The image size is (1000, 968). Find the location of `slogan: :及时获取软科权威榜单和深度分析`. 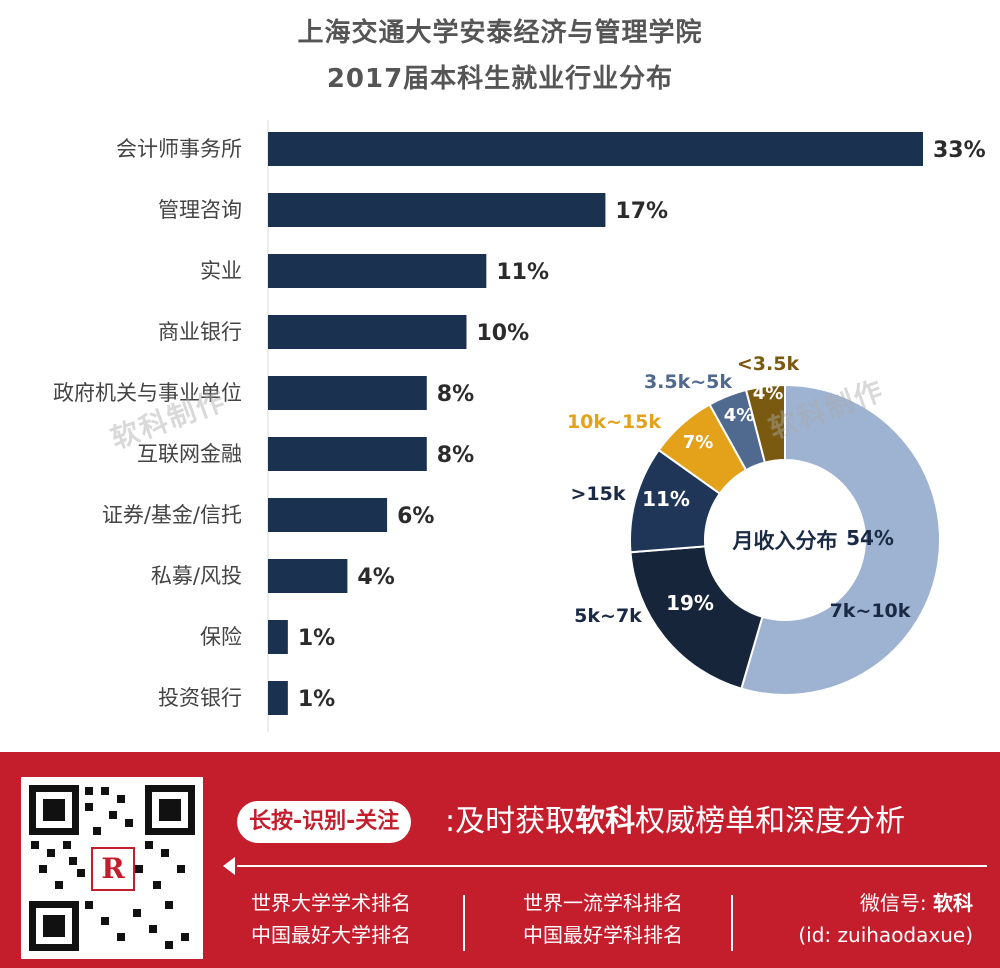

slogan: :及时获取软科权威榜单和深度分析 is located at coordinates (675, 822).